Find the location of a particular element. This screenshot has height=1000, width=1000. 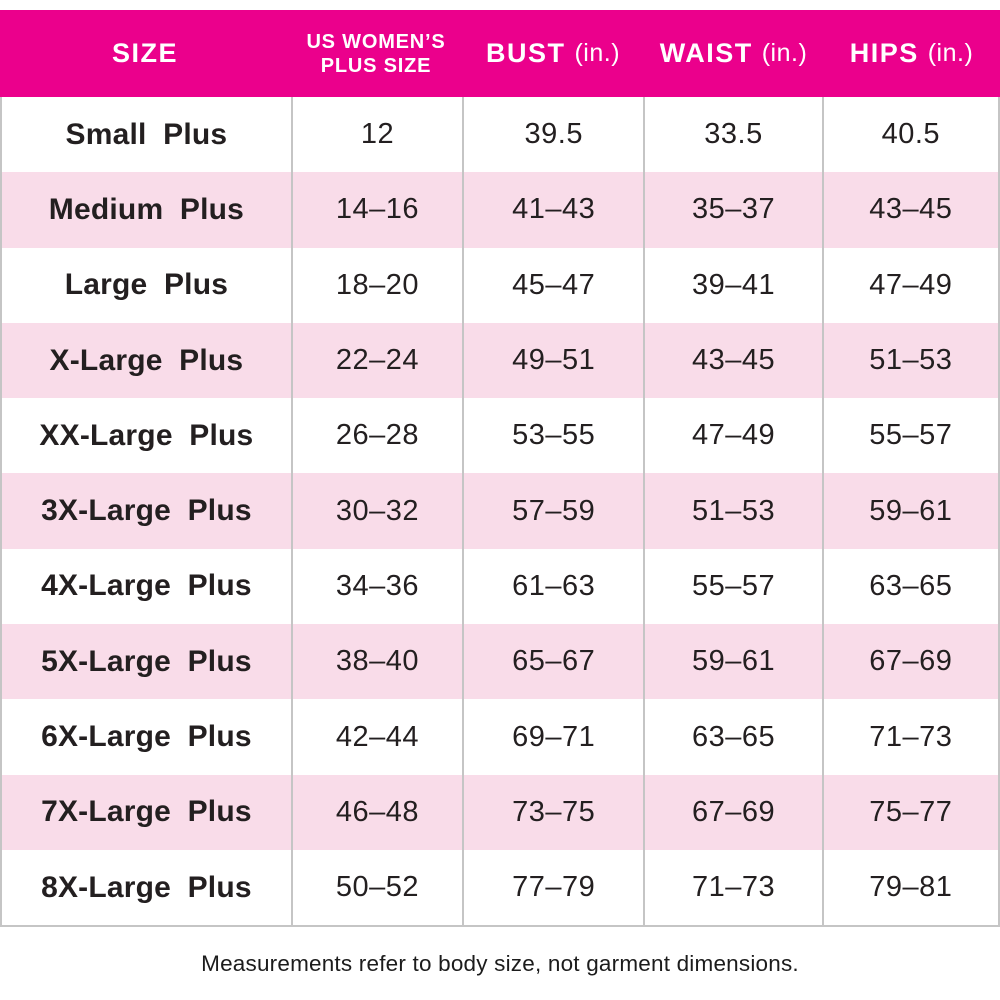

hips-cell: 63–65 is located at coordinates (909, 586).